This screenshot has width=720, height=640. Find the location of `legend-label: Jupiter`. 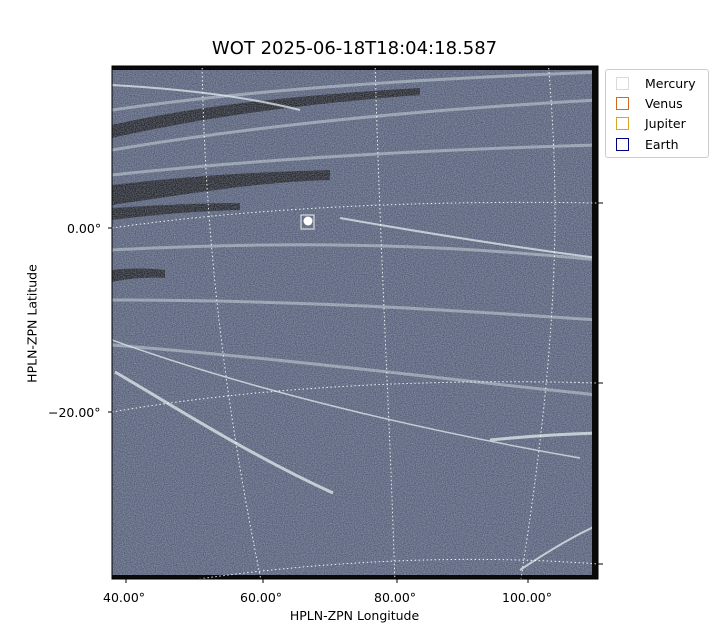

legend-label: Jupiter is located at coordinates (665, 123).